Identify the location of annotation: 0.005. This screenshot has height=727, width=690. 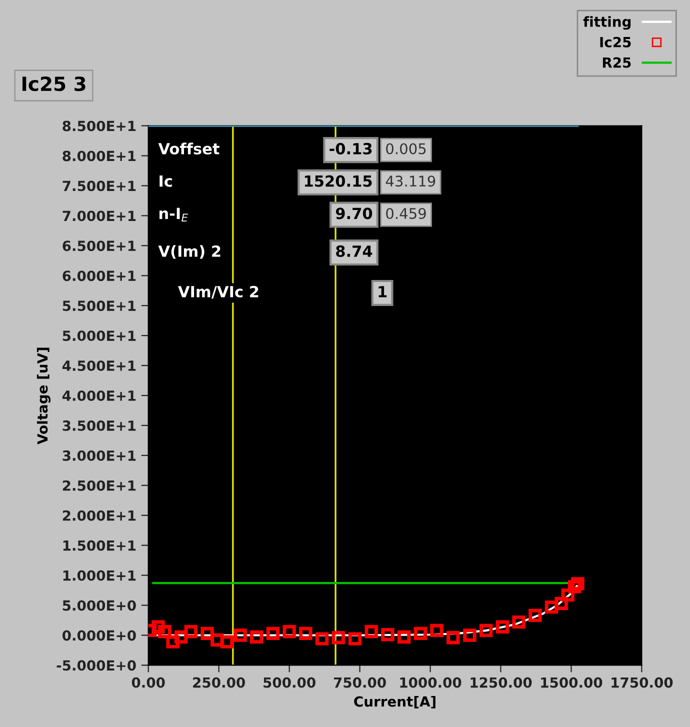
(406, 148).